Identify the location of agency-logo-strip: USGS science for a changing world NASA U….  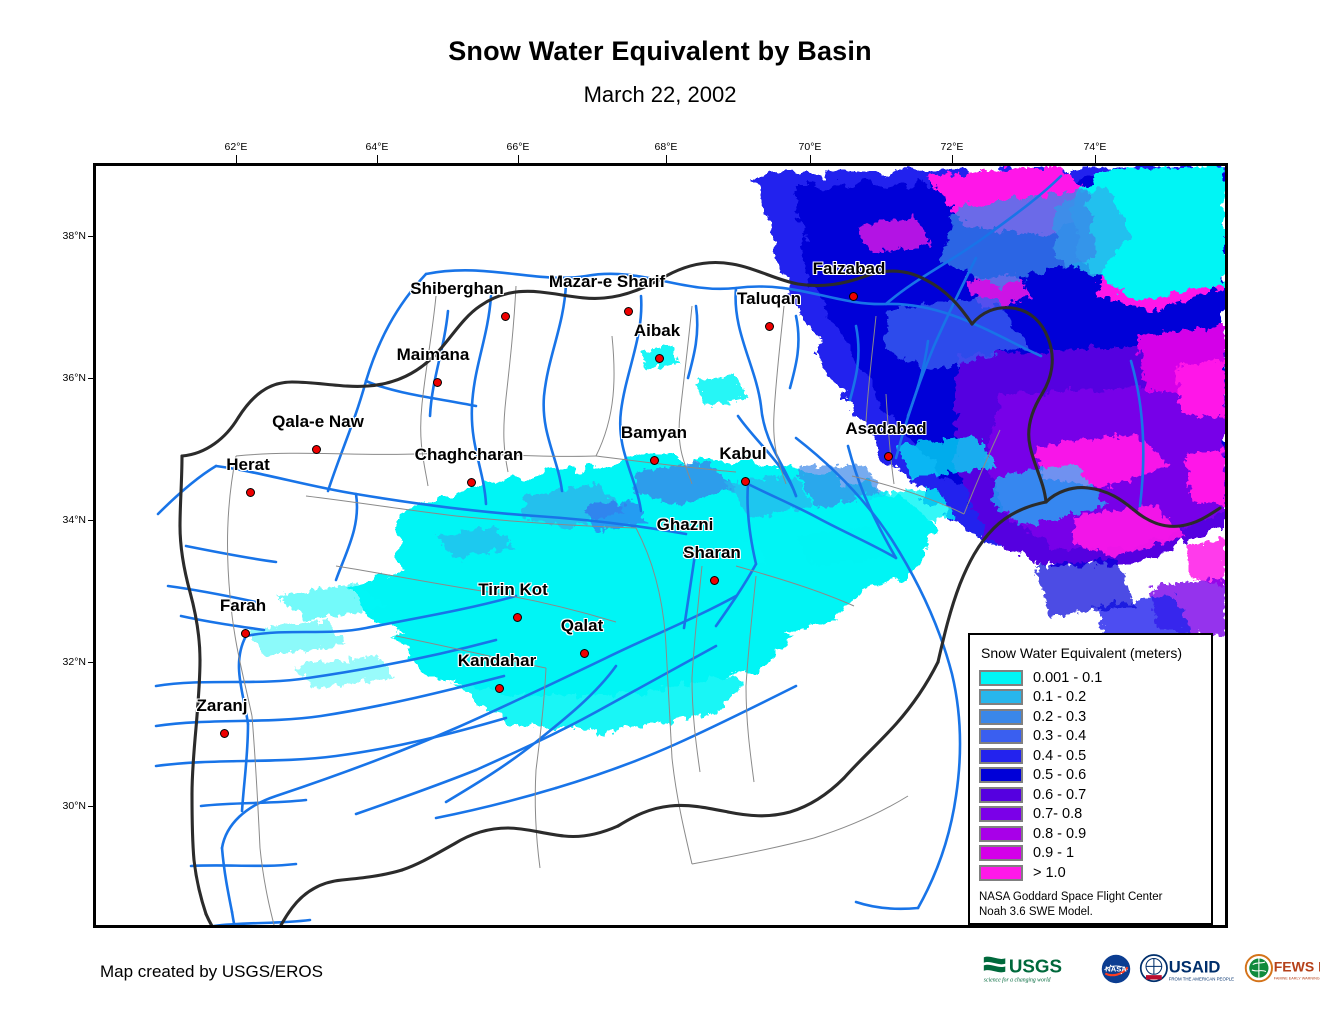
(1151, 969).